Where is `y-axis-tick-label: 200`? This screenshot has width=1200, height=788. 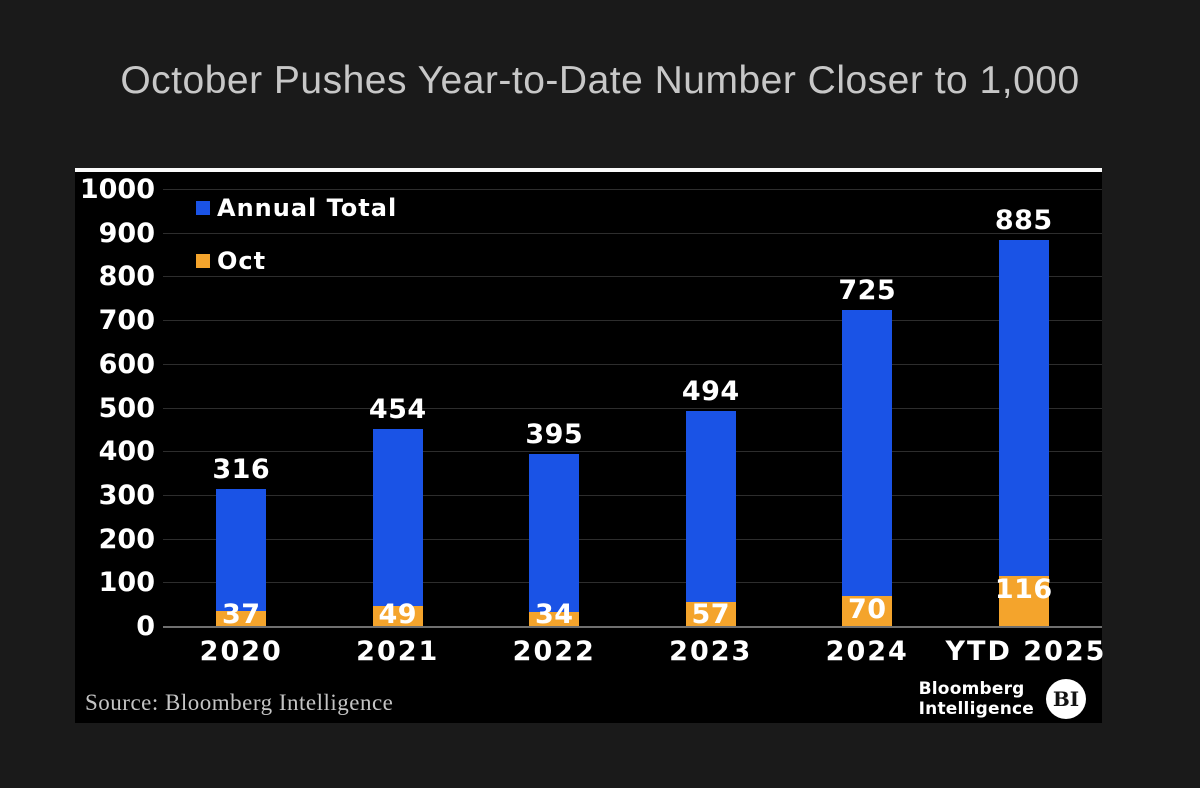 y-axis-tick-label: 200 is located at coordinates (126, 539).